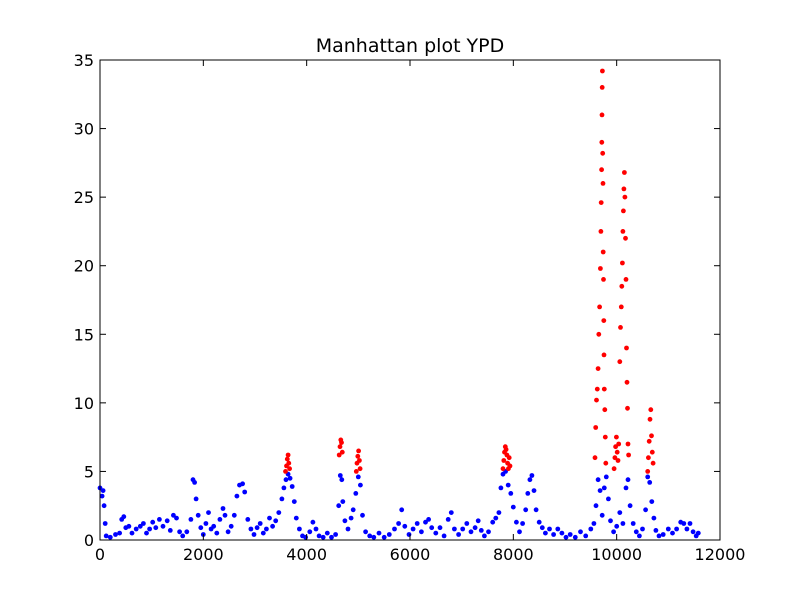 This screenshot has width=800, height=600. I want to click on y-tick-label-7: 35, so click(84, 60).